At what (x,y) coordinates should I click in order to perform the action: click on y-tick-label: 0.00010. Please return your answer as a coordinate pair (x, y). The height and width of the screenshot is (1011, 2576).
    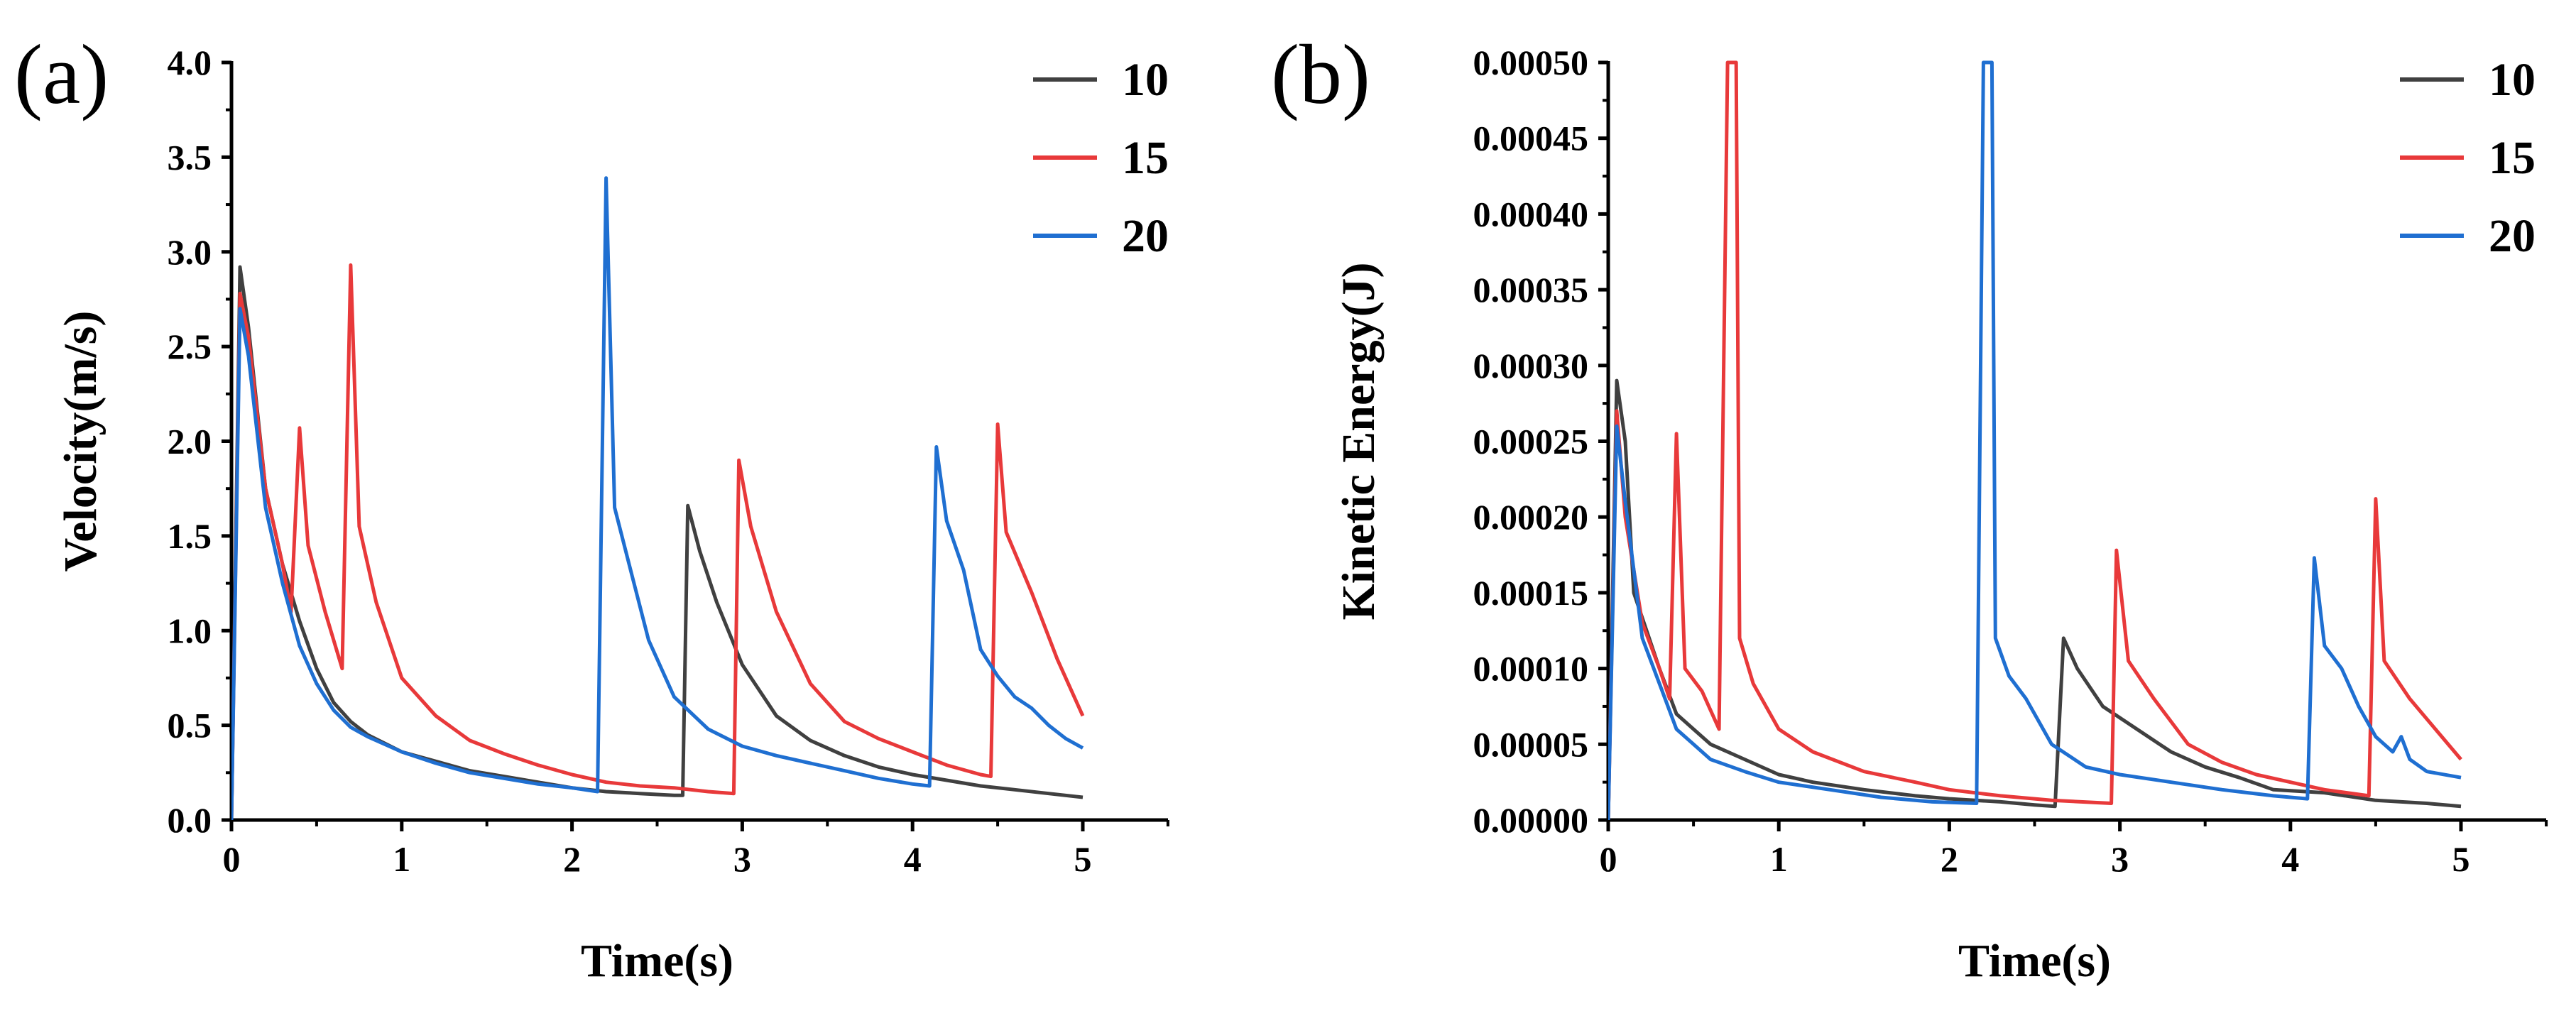
    Looking at the image, I should click on (1531, 669).